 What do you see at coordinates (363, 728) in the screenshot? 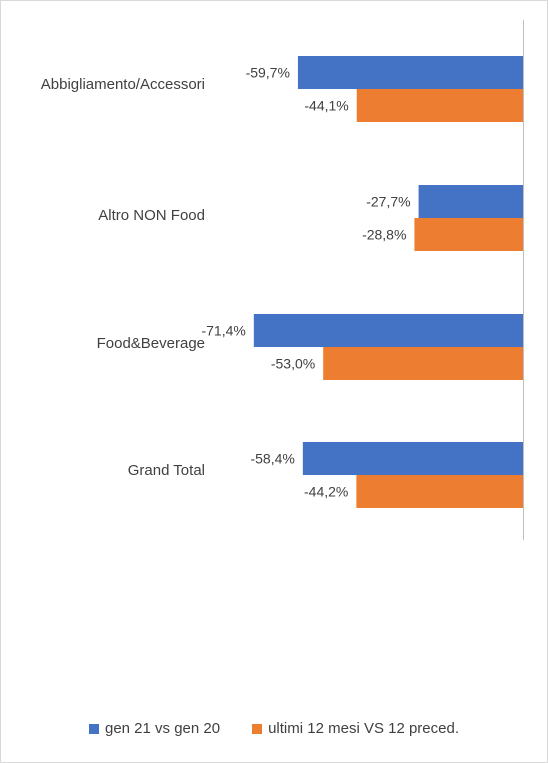
I see `legend-label-series-2: ultimi 12 mesi VS 12 preced.` at bounding box center [363, 728].